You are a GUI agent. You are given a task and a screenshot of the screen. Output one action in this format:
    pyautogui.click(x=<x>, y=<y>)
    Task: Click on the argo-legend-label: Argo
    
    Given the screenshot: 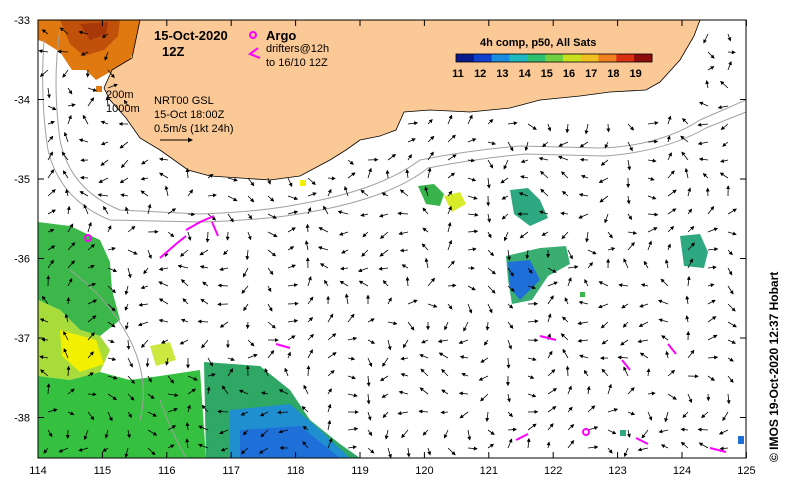 What is the action you would take?
    pyautogui.click(x=281, y=35)
    